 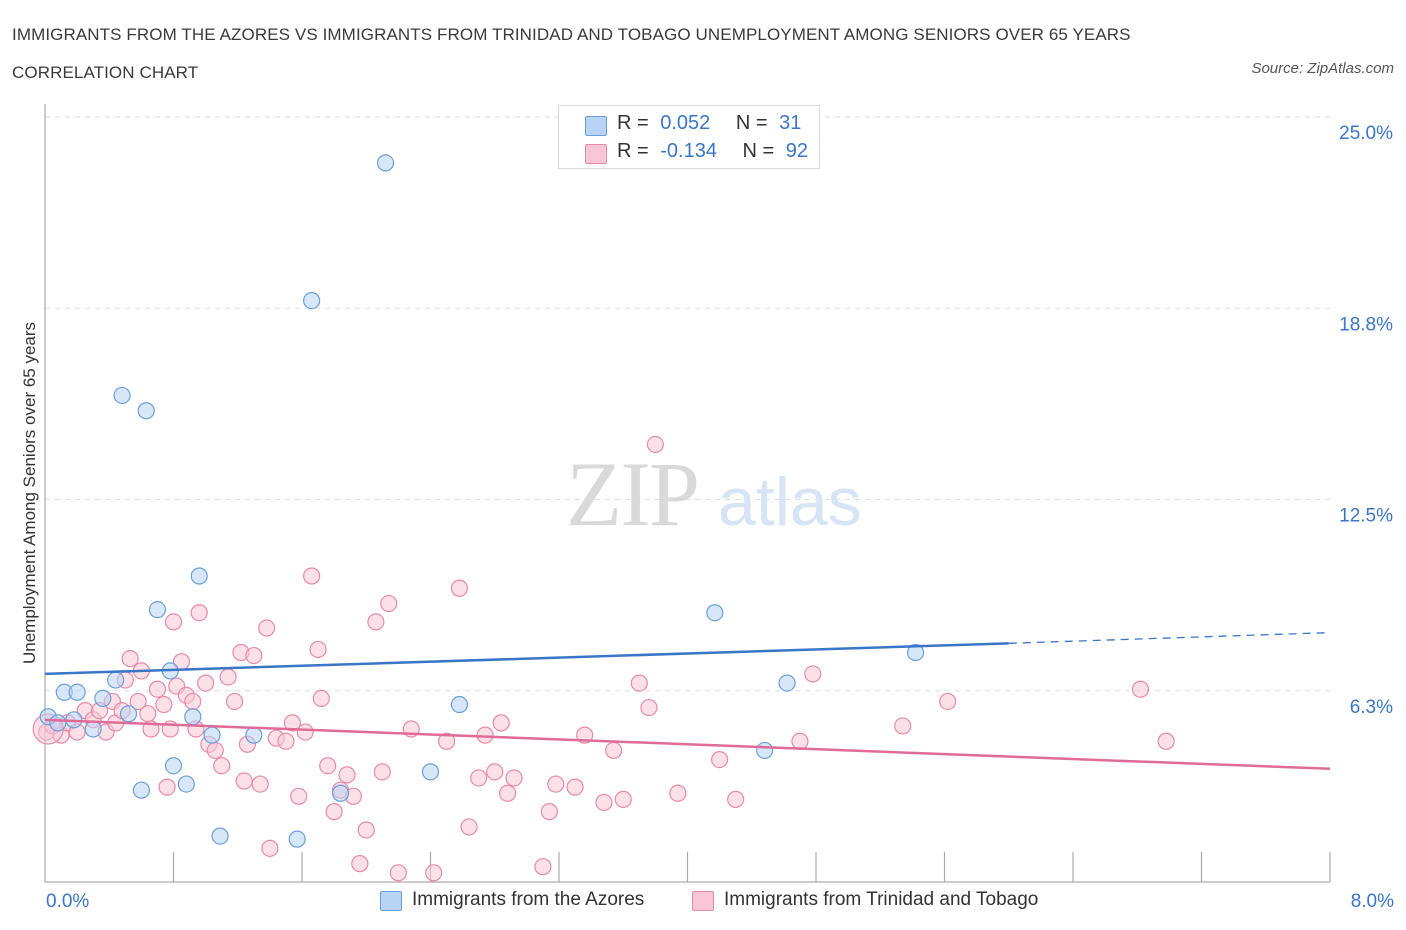 I want to click on legend-label-azores: Immigrants from the Azores, so click(x=528, y=899).